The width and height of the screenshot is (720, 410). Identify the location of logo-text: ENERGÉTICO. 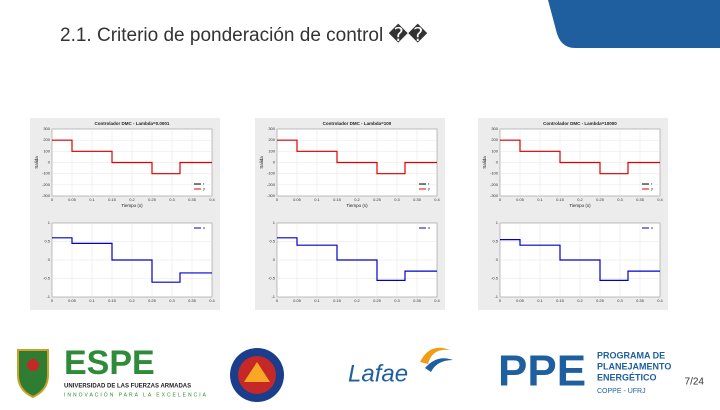
(627, 377).